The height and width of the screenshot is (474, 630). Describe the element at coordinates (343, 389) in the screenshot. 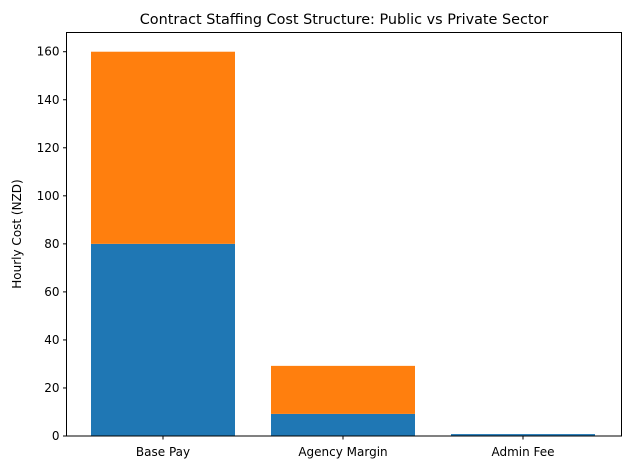

I see `bar-series2-agency-margin` at that location.